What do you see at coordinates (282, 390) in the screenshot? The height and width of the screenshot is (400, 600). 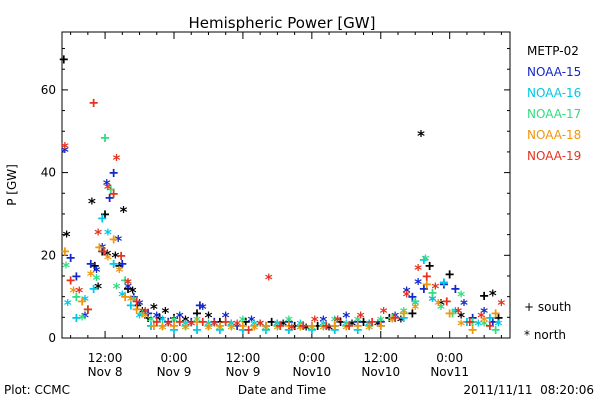 I see `x-axis-label: Date and Time` at bounding box center [282, 390].